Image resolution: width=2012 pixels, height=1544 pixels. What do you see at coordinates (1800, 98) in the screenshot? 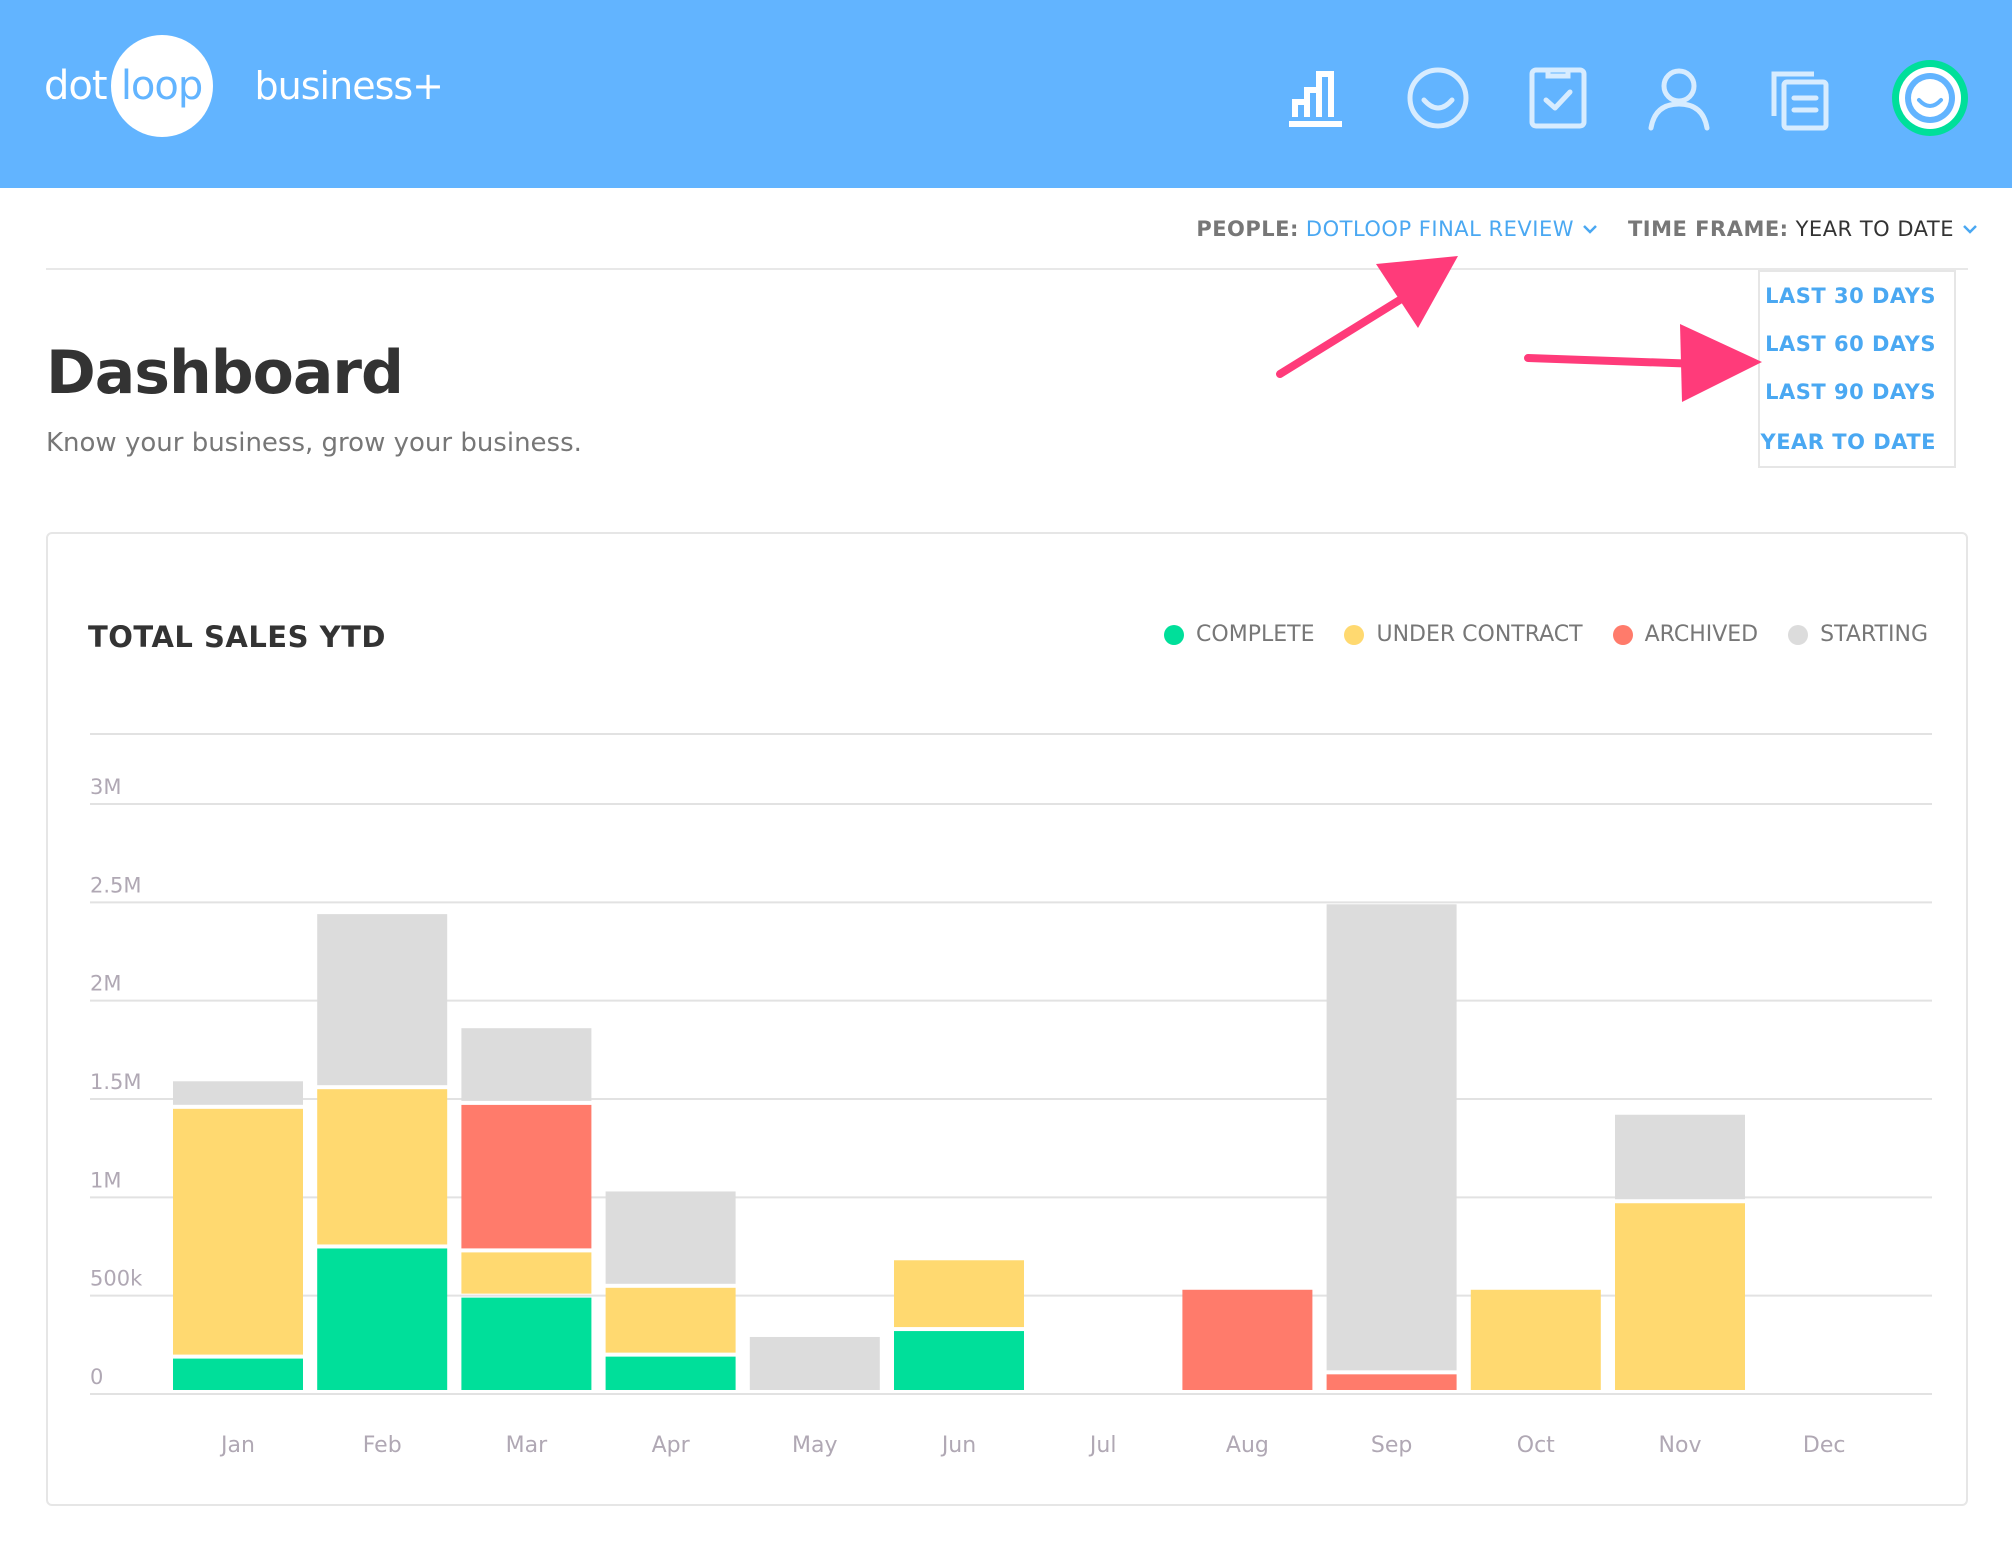
I see `documents-icon` at bounding box center [1800, 98].